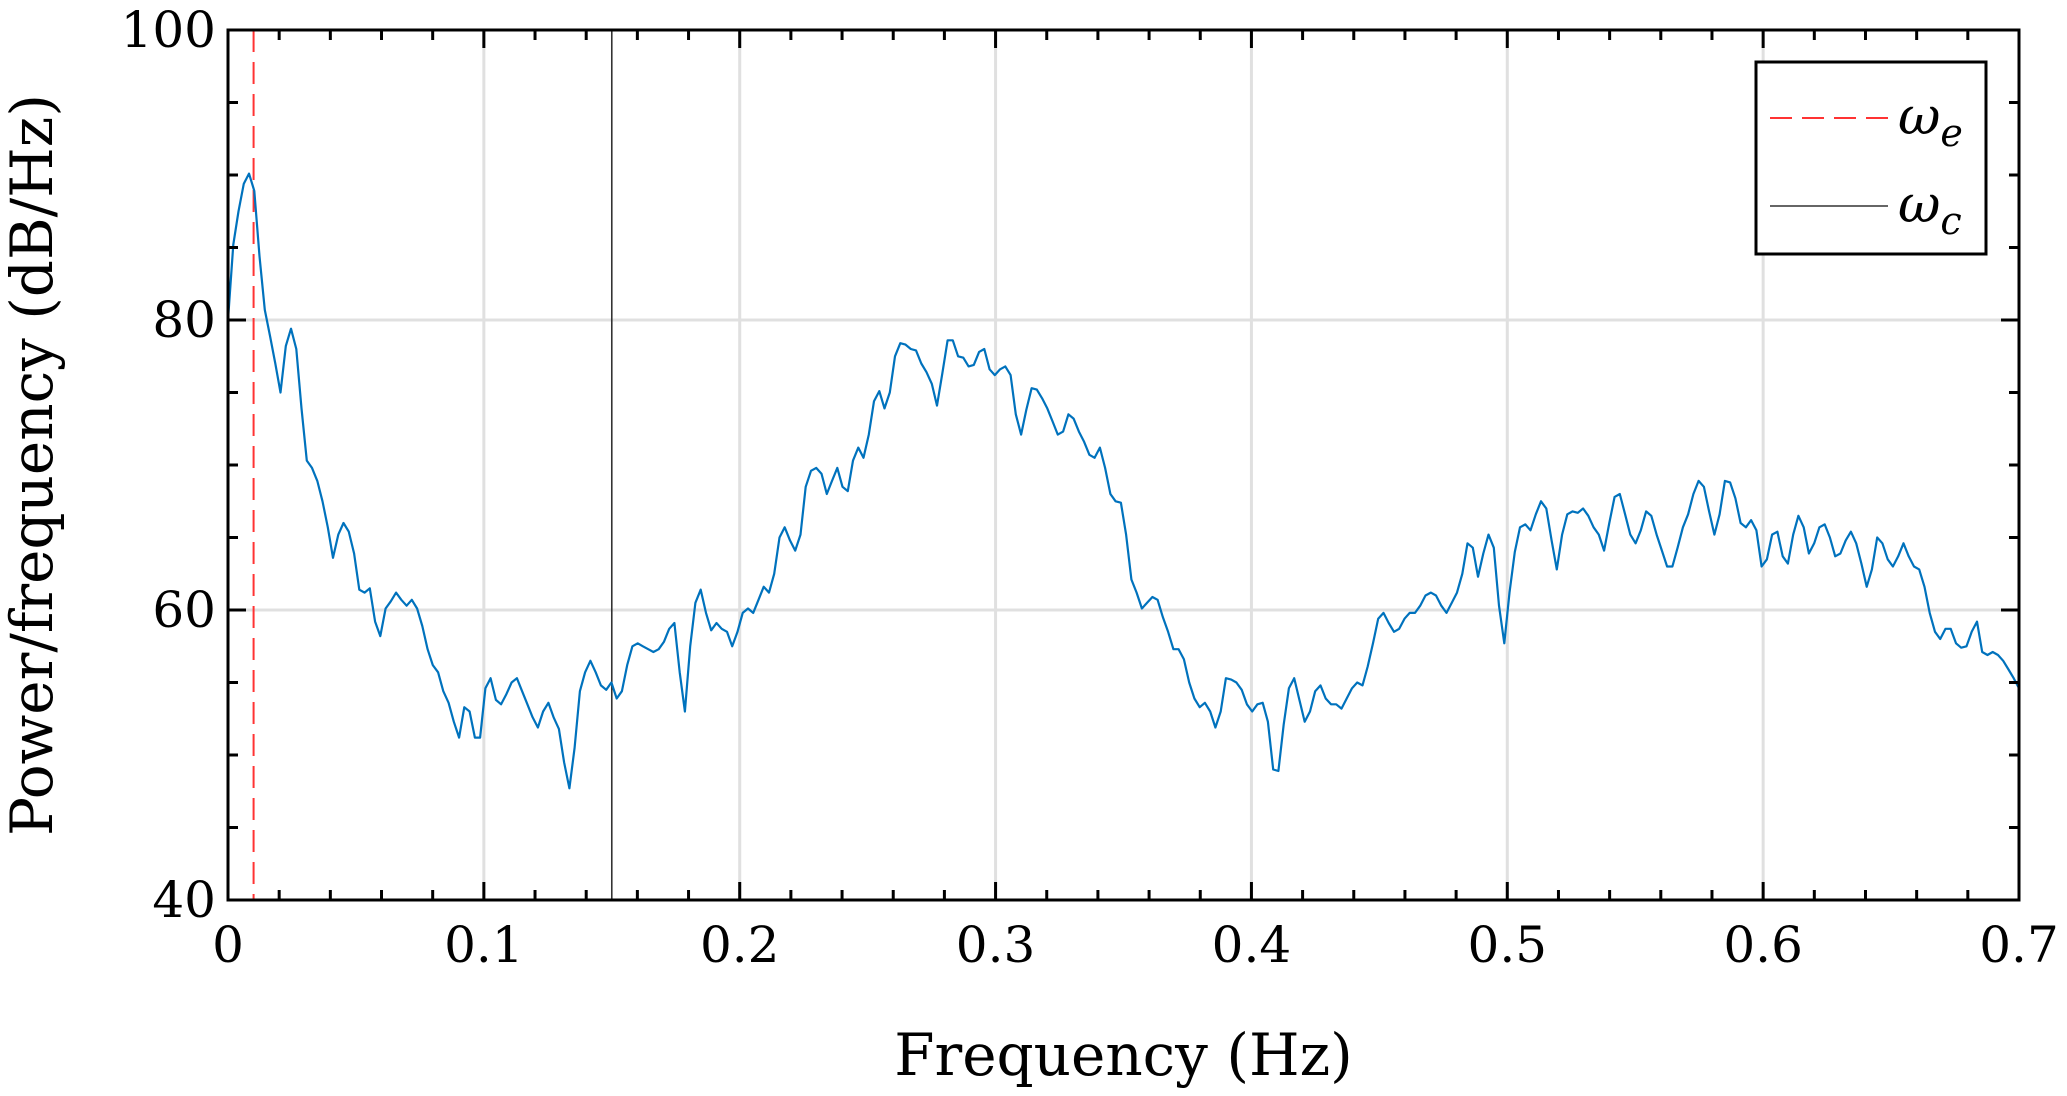 Image resolution: width=2067 pixels, height=1096 pixels. I want to click on x-axis-label: Frequency (Hz), so click(1123, 1055).